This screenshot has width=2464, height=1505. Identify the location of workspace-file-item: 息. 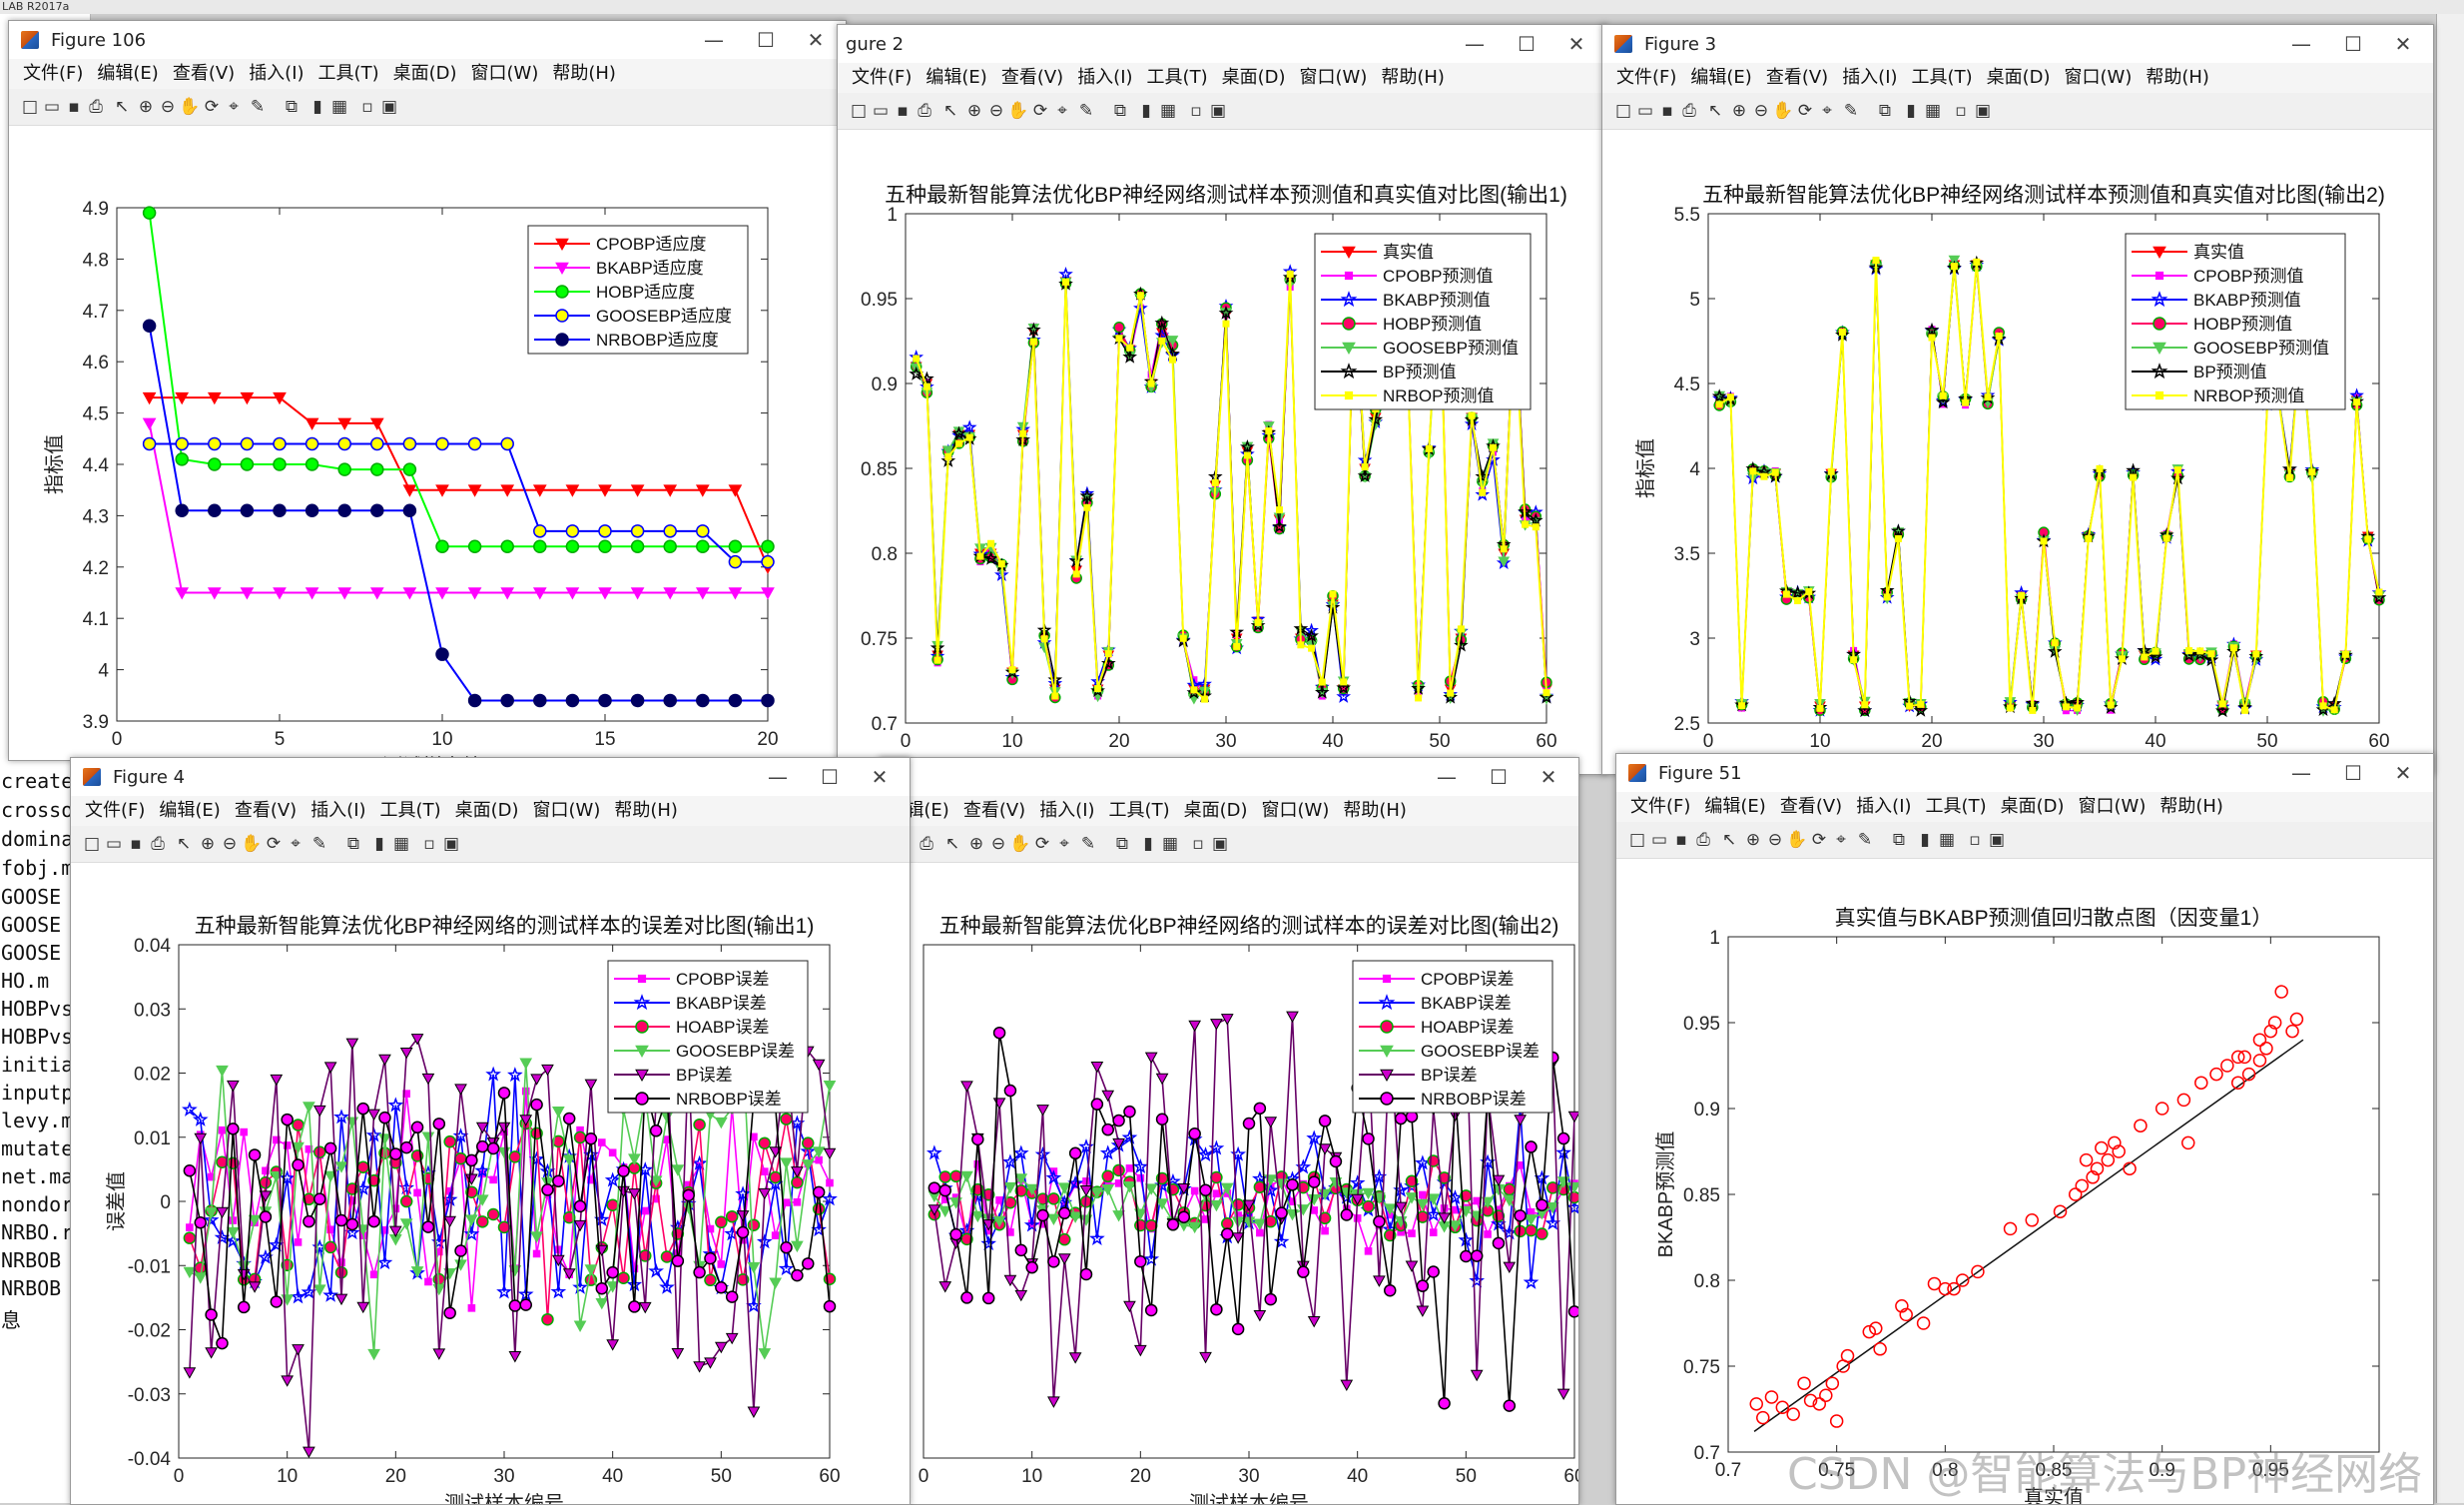
(11, 1320).